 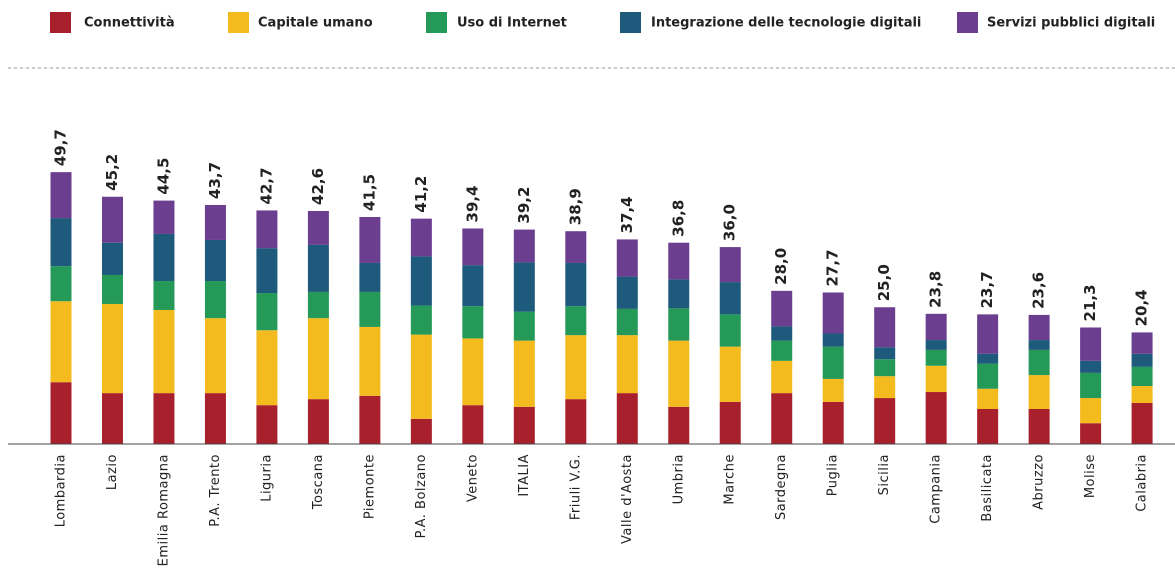 I want to click on total-label: 36,0, so click(x=730, y=222).